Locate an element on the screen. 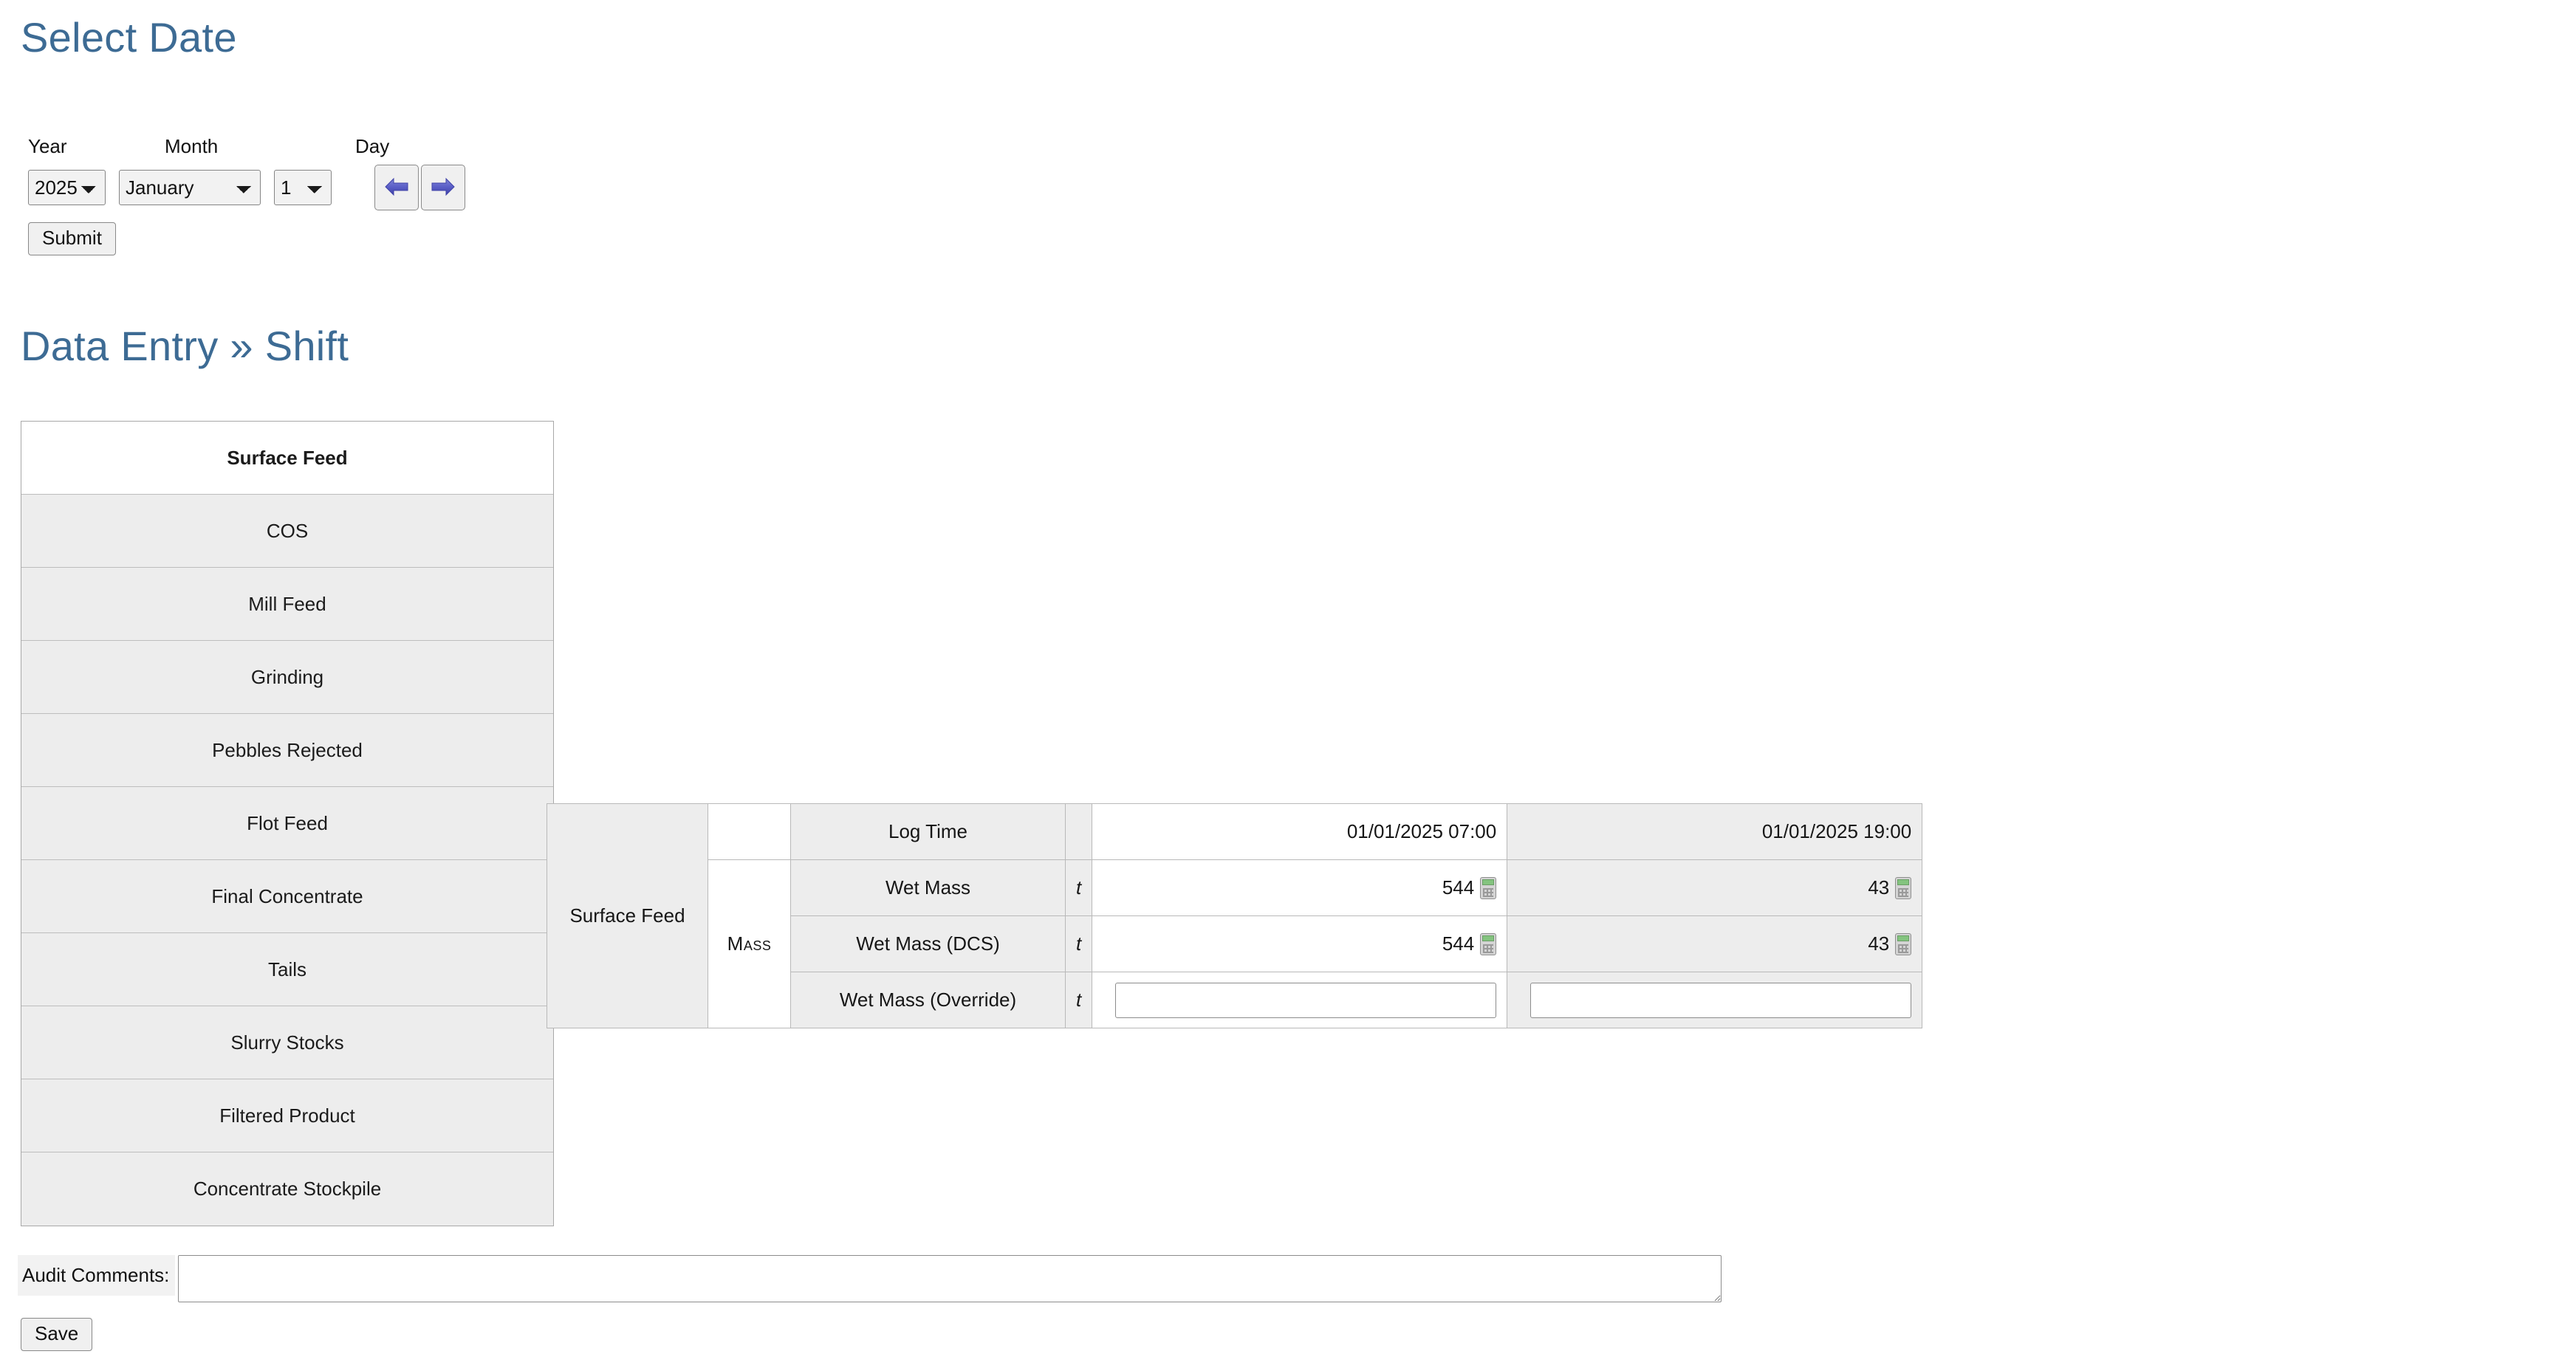 The image size is (2576, 1371). table-row: Mass Wet Mass t 544 43 is located at coordinates (1235, 943).